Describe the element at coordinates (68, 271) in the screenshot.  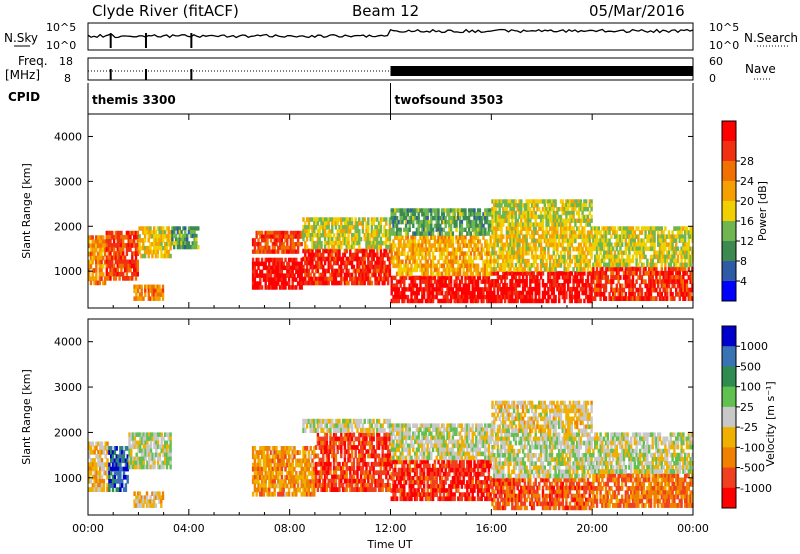
I see `y-tick-label: 1000` at that location.